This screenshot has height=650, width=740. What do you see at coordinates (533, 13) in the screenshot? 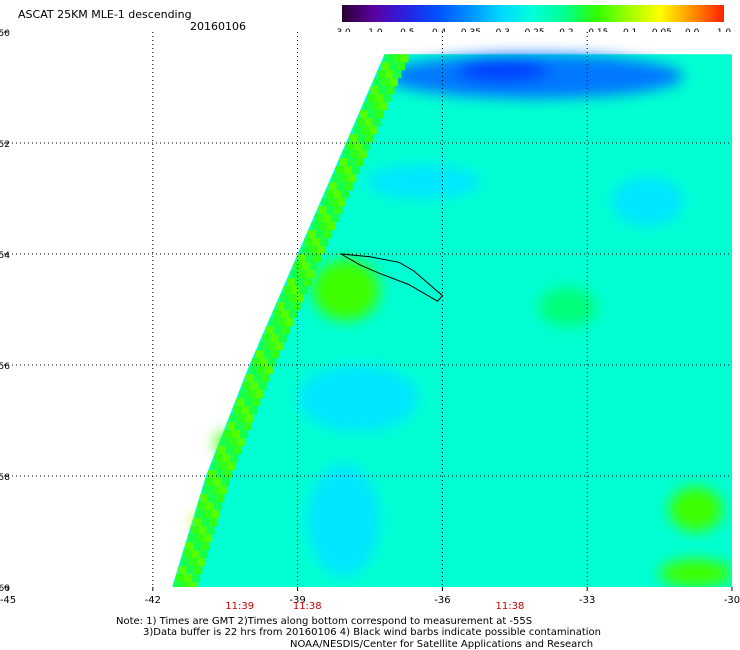
I see `colorbar` at bounding box center [533, 13].